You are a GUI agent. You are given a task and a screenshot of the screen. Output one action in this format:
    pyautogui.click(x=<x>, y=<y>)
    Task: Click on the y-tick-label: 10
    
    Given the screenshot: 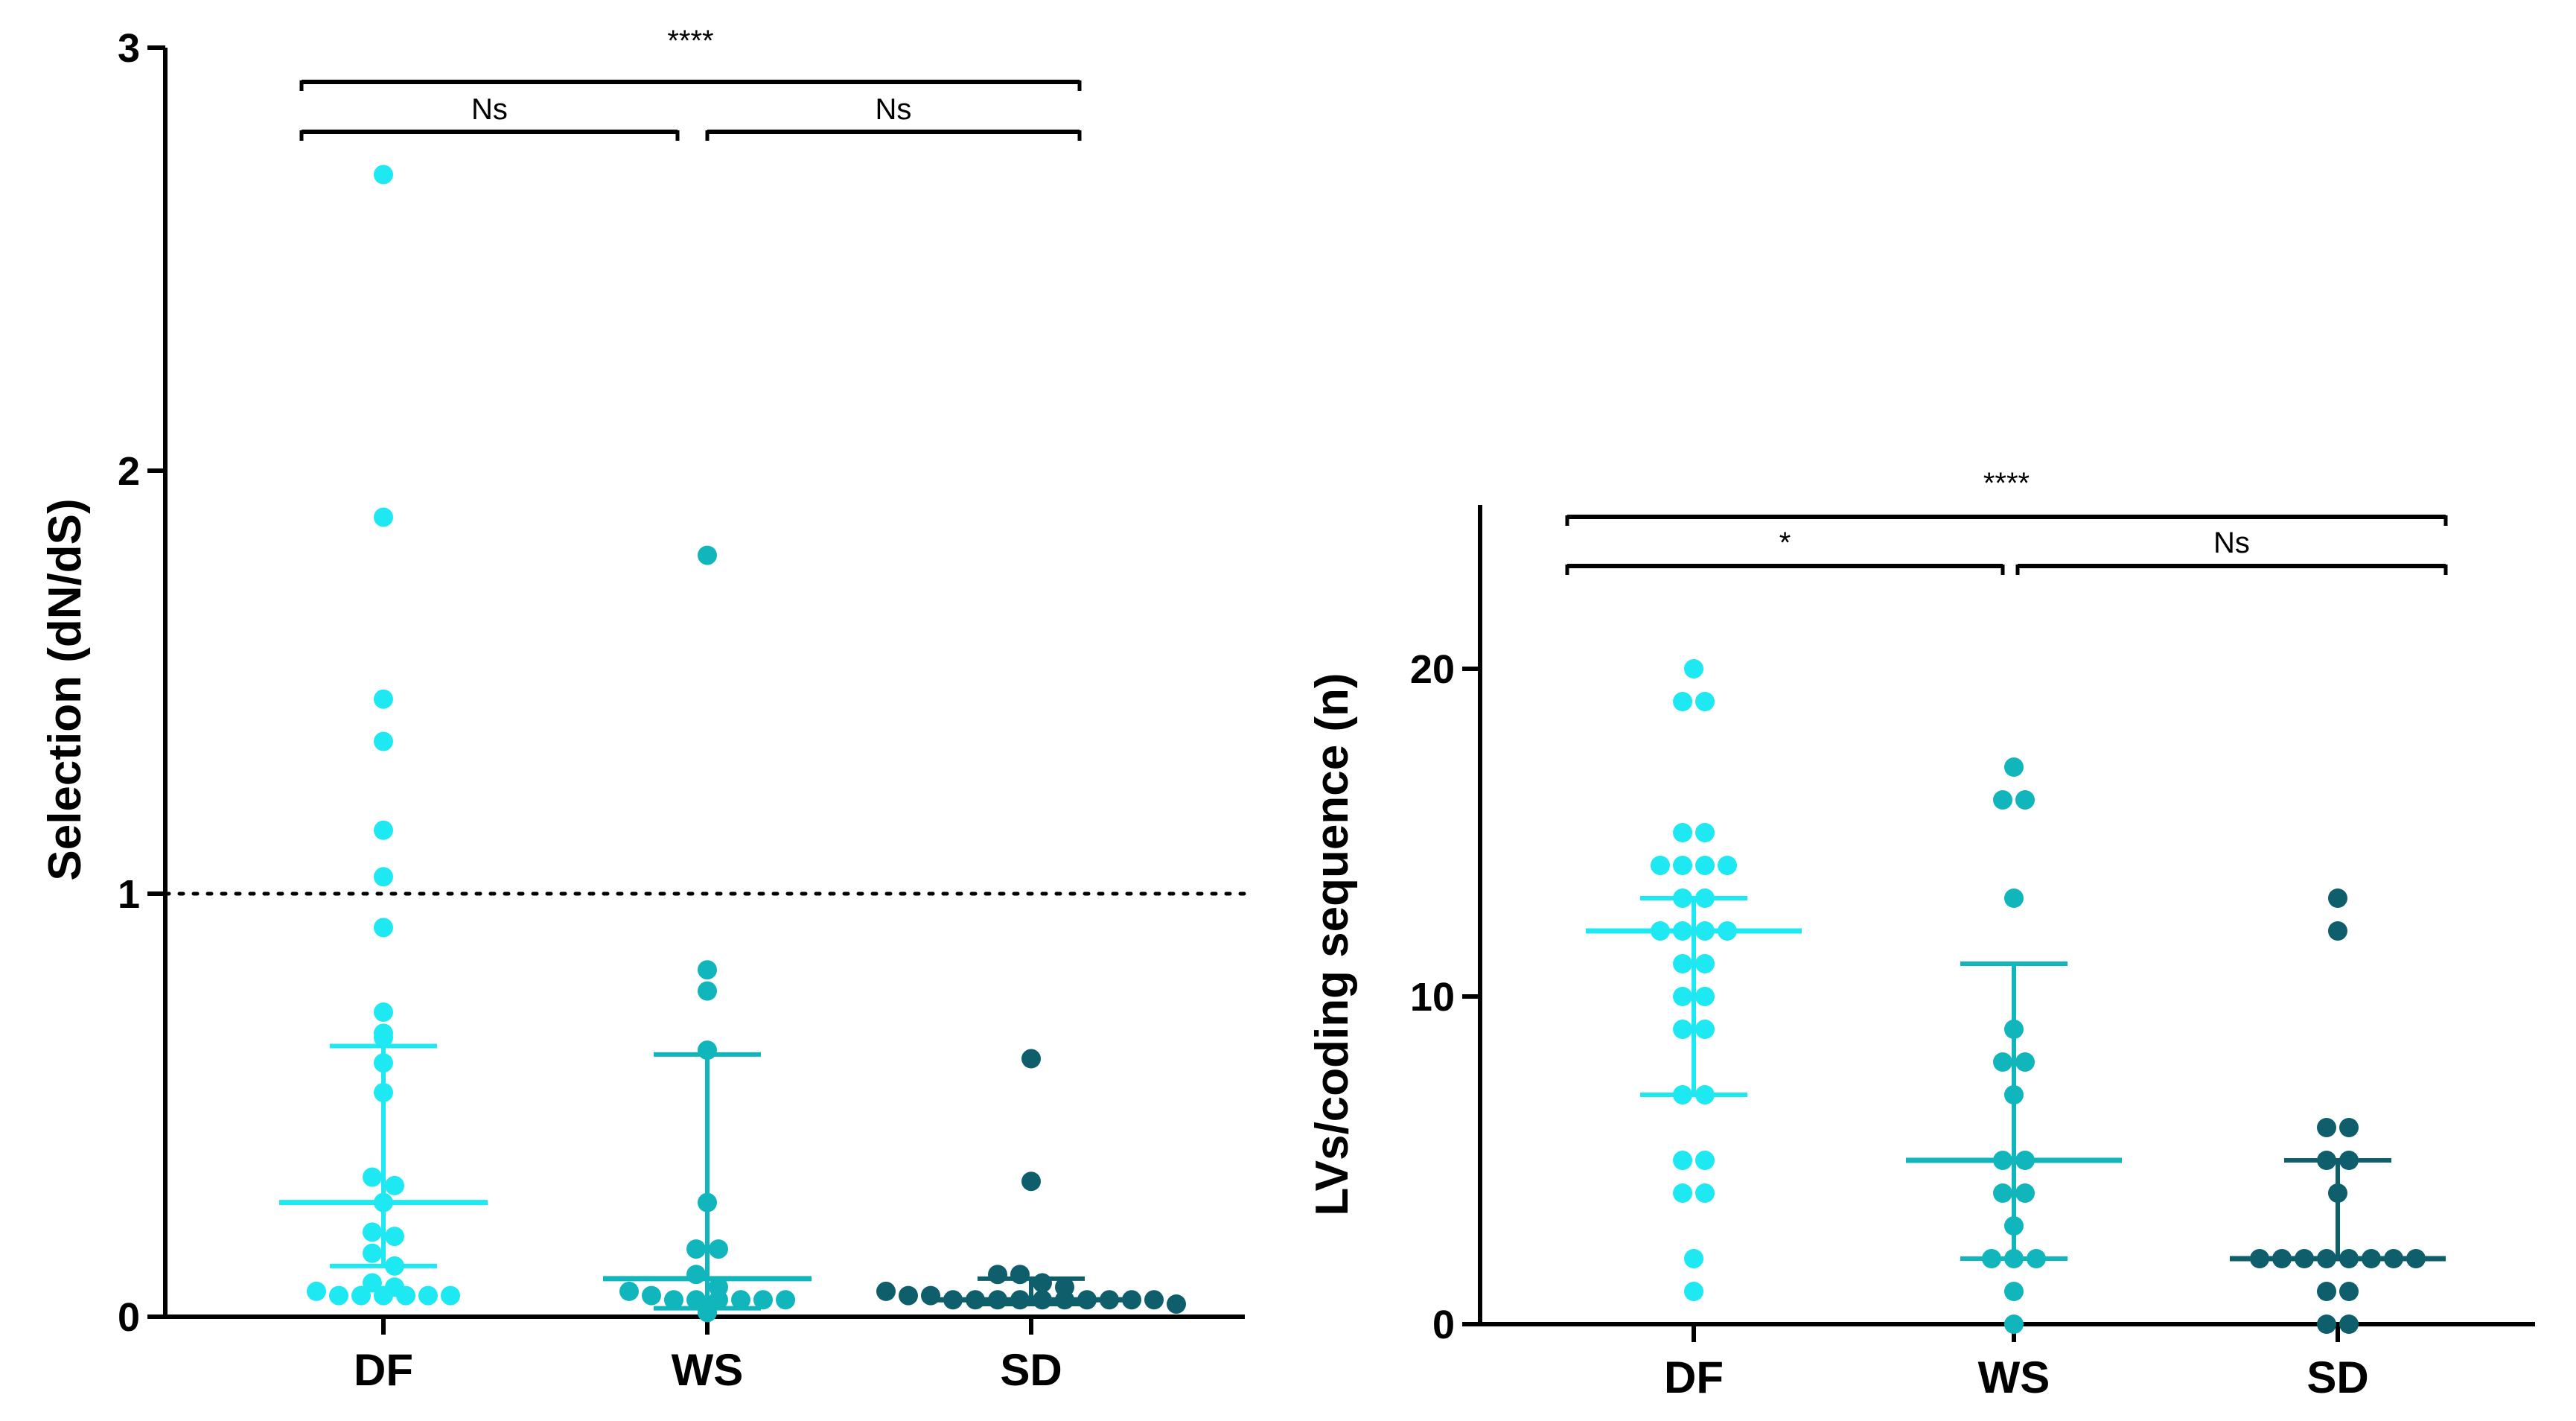 What is the action you would take?
    pyautogui.click(x=1432, y=997)
    